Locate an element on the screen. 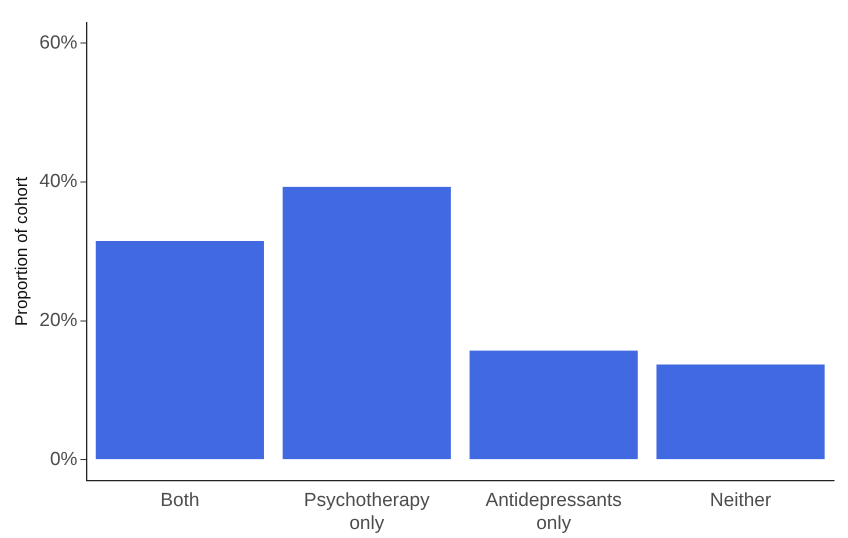  y-tick-label: 20% is located at coordinates (58, 321).